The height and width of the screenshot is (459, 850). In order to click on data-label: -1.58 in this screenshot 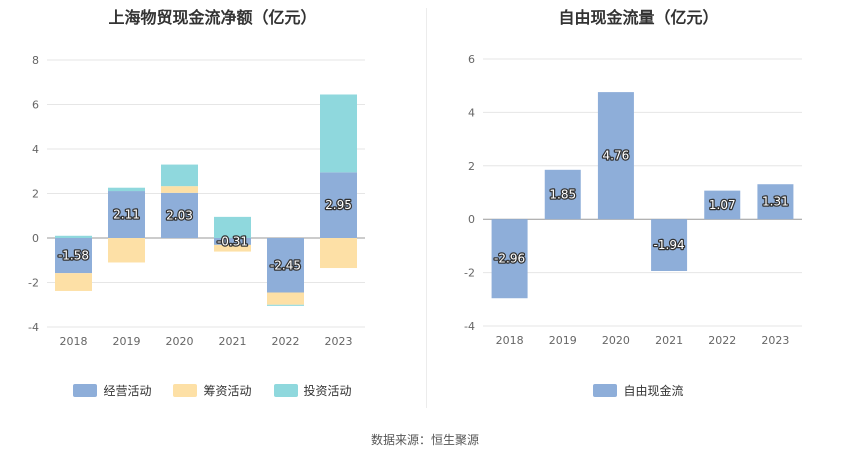, I will do `click(73, 256)`.